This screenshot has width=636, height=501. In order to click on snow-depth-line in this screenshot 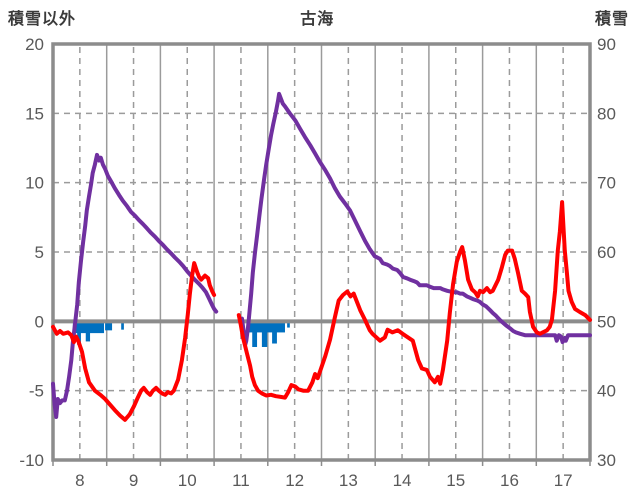, I will do `click(135, 285)`.